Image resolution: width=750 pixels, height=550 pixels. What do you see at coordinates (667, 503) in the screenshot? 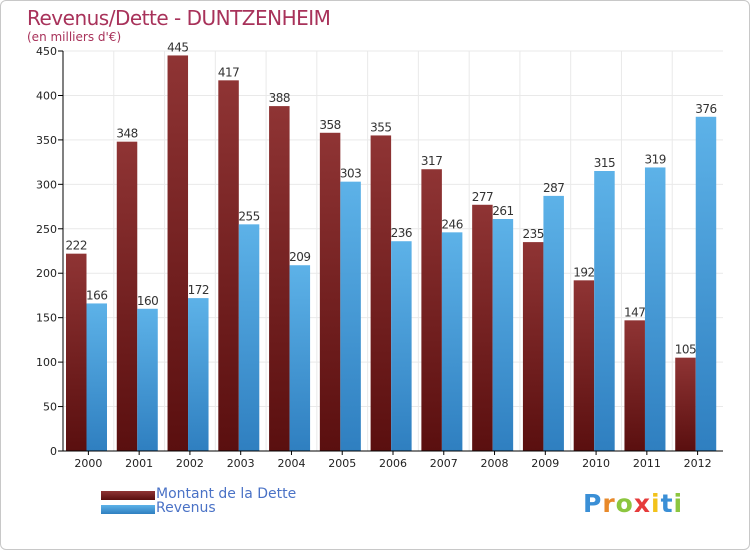
I see `logo-letter: t` at bounding box center [667, 503].